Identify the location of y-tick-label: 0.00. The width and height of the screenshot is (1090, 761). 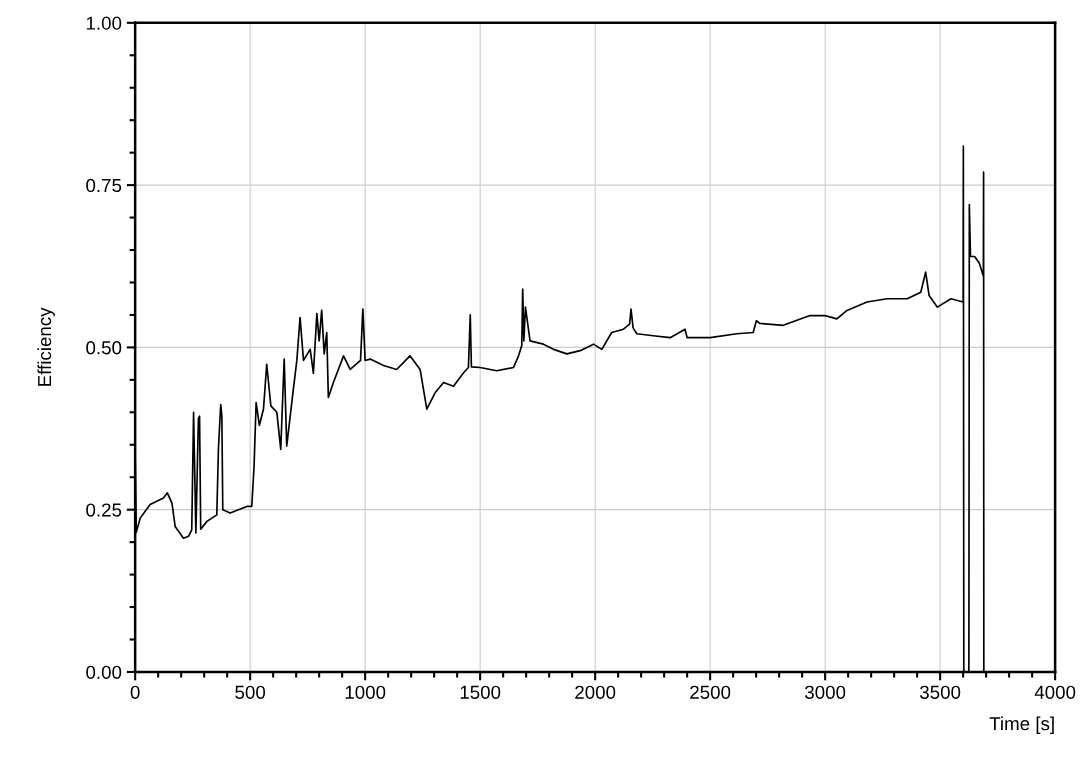
(104, 672).